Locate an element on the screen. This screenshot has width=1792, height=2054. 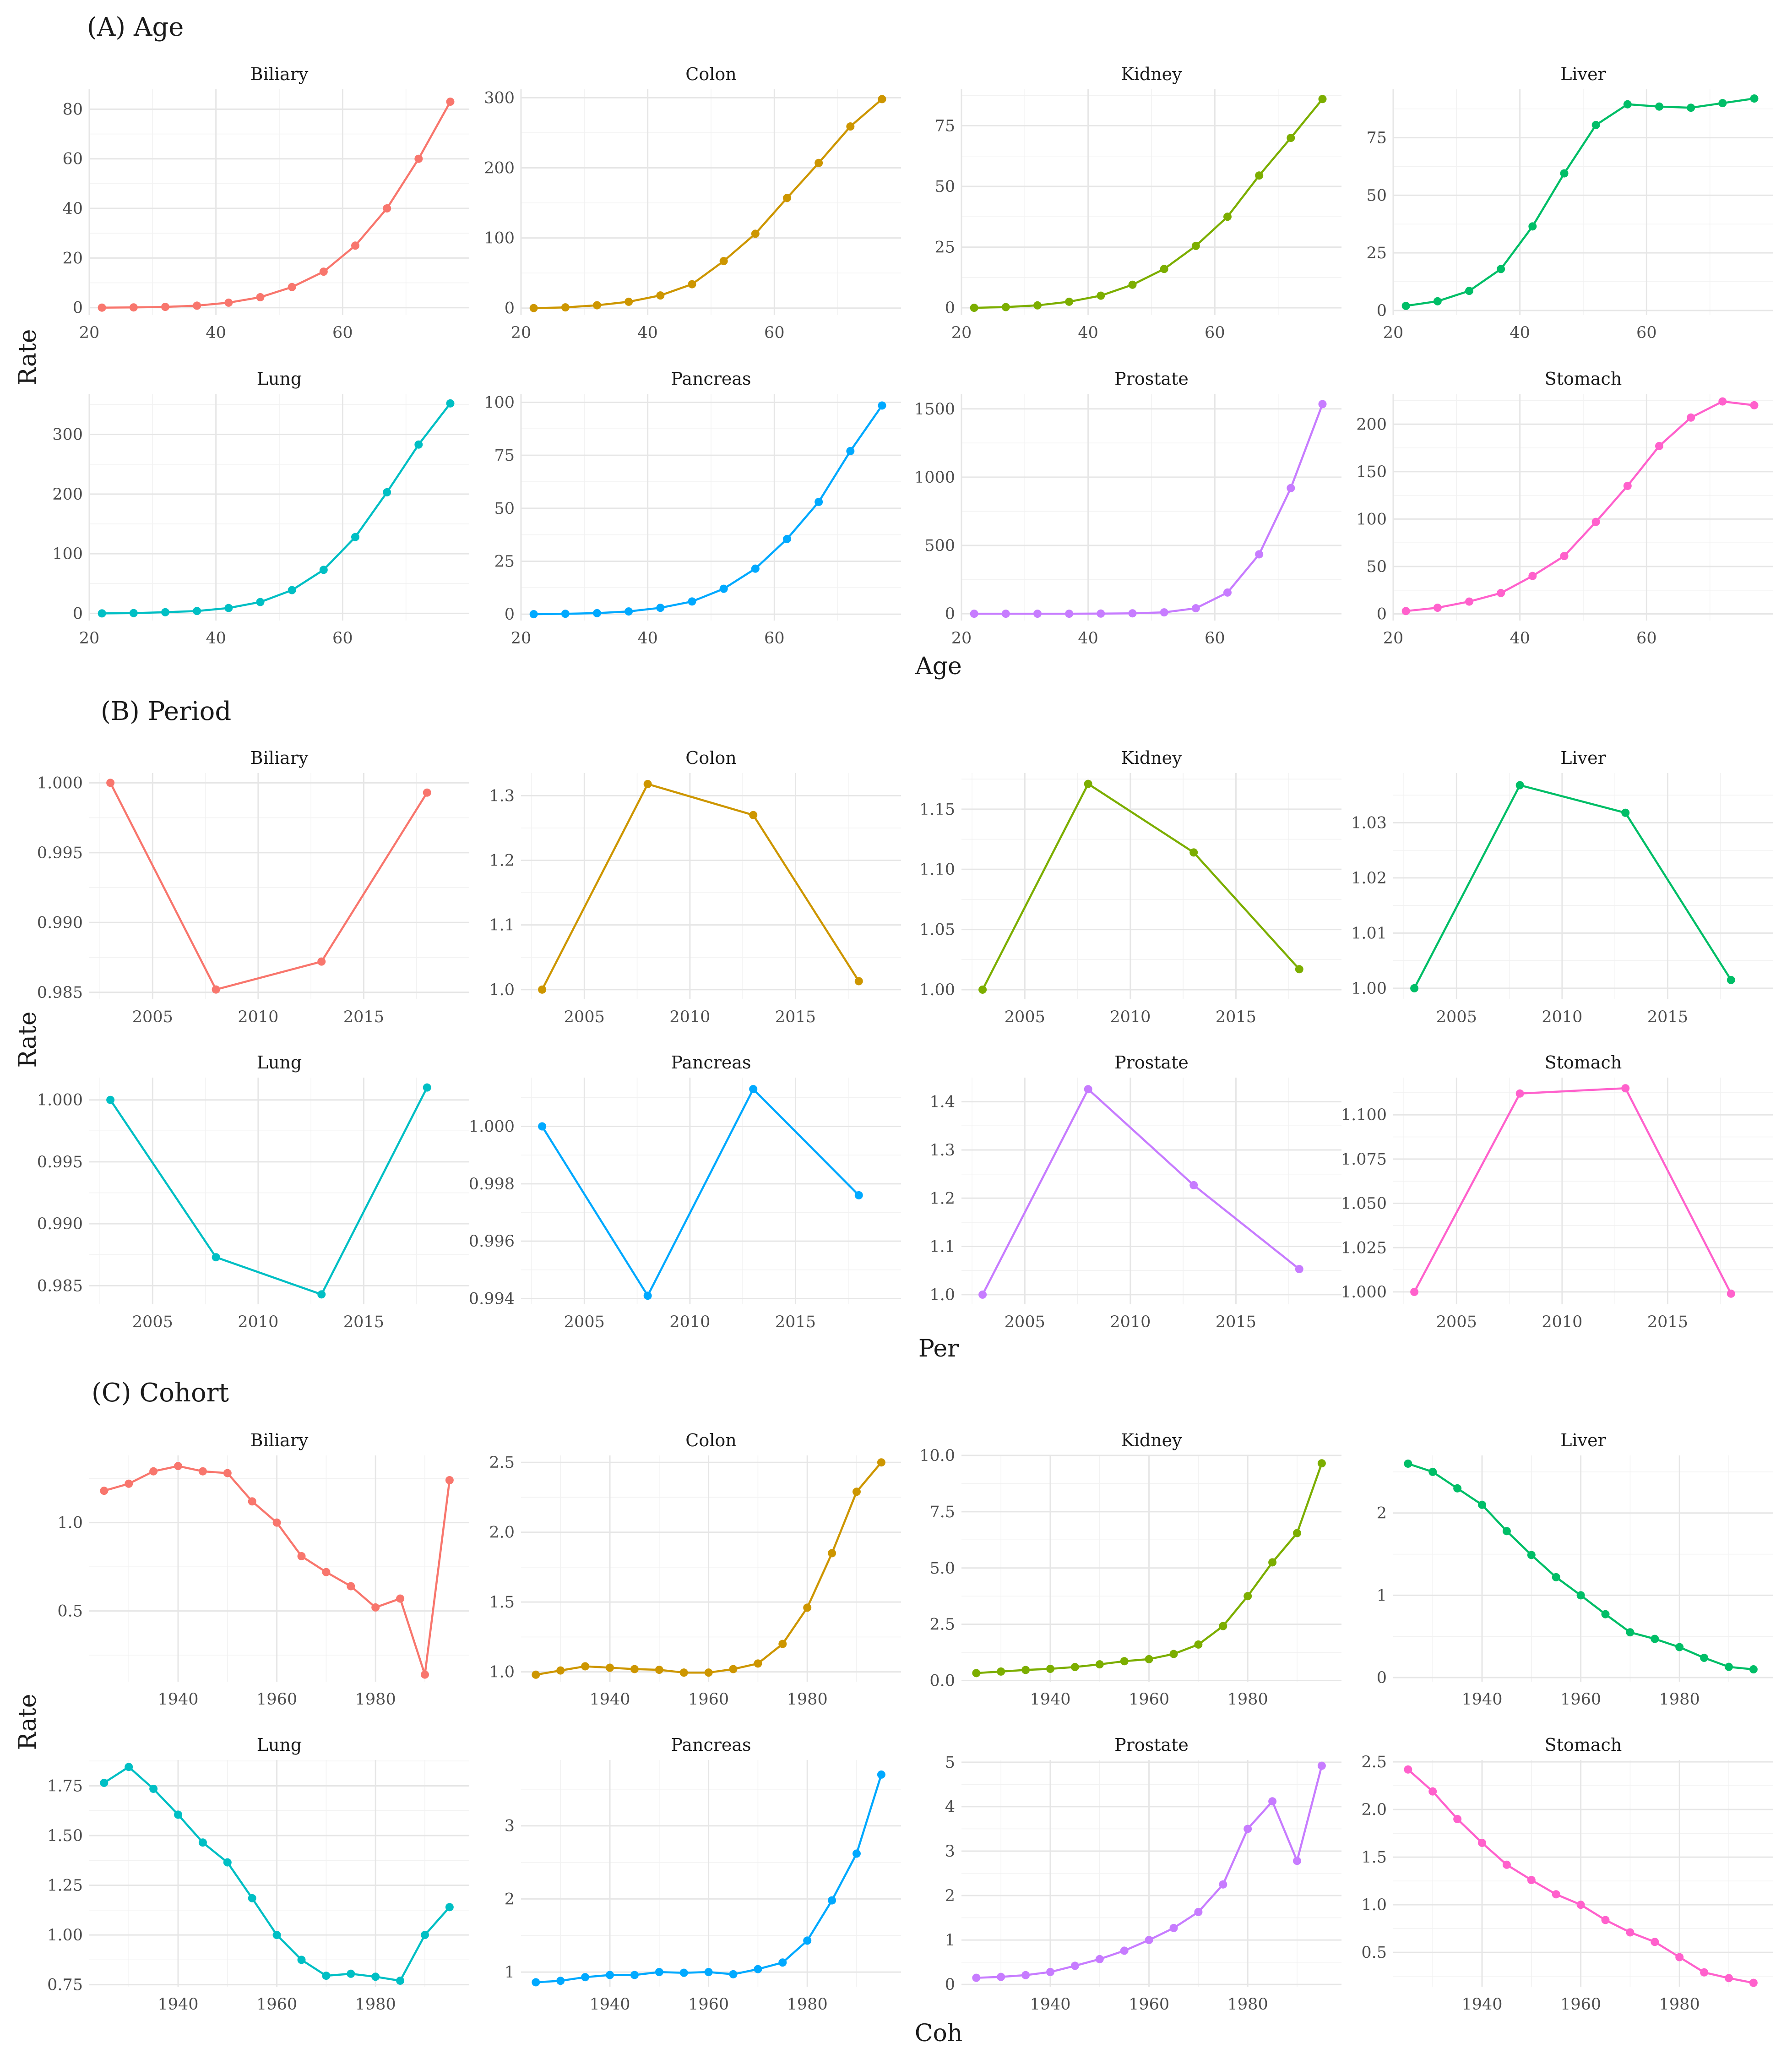
panel-prostate: 1.0 1.1 1.2 1.3 1.4 2005 2010 2015 Prostate is located at coordinates (1135, 1191).